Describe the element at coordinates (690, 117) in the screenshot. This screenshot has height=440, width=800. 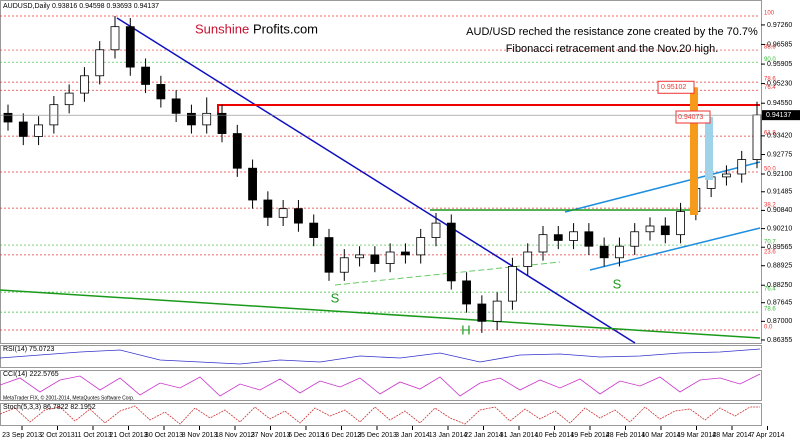
I see `price-box-label: 0.94073` at that location.